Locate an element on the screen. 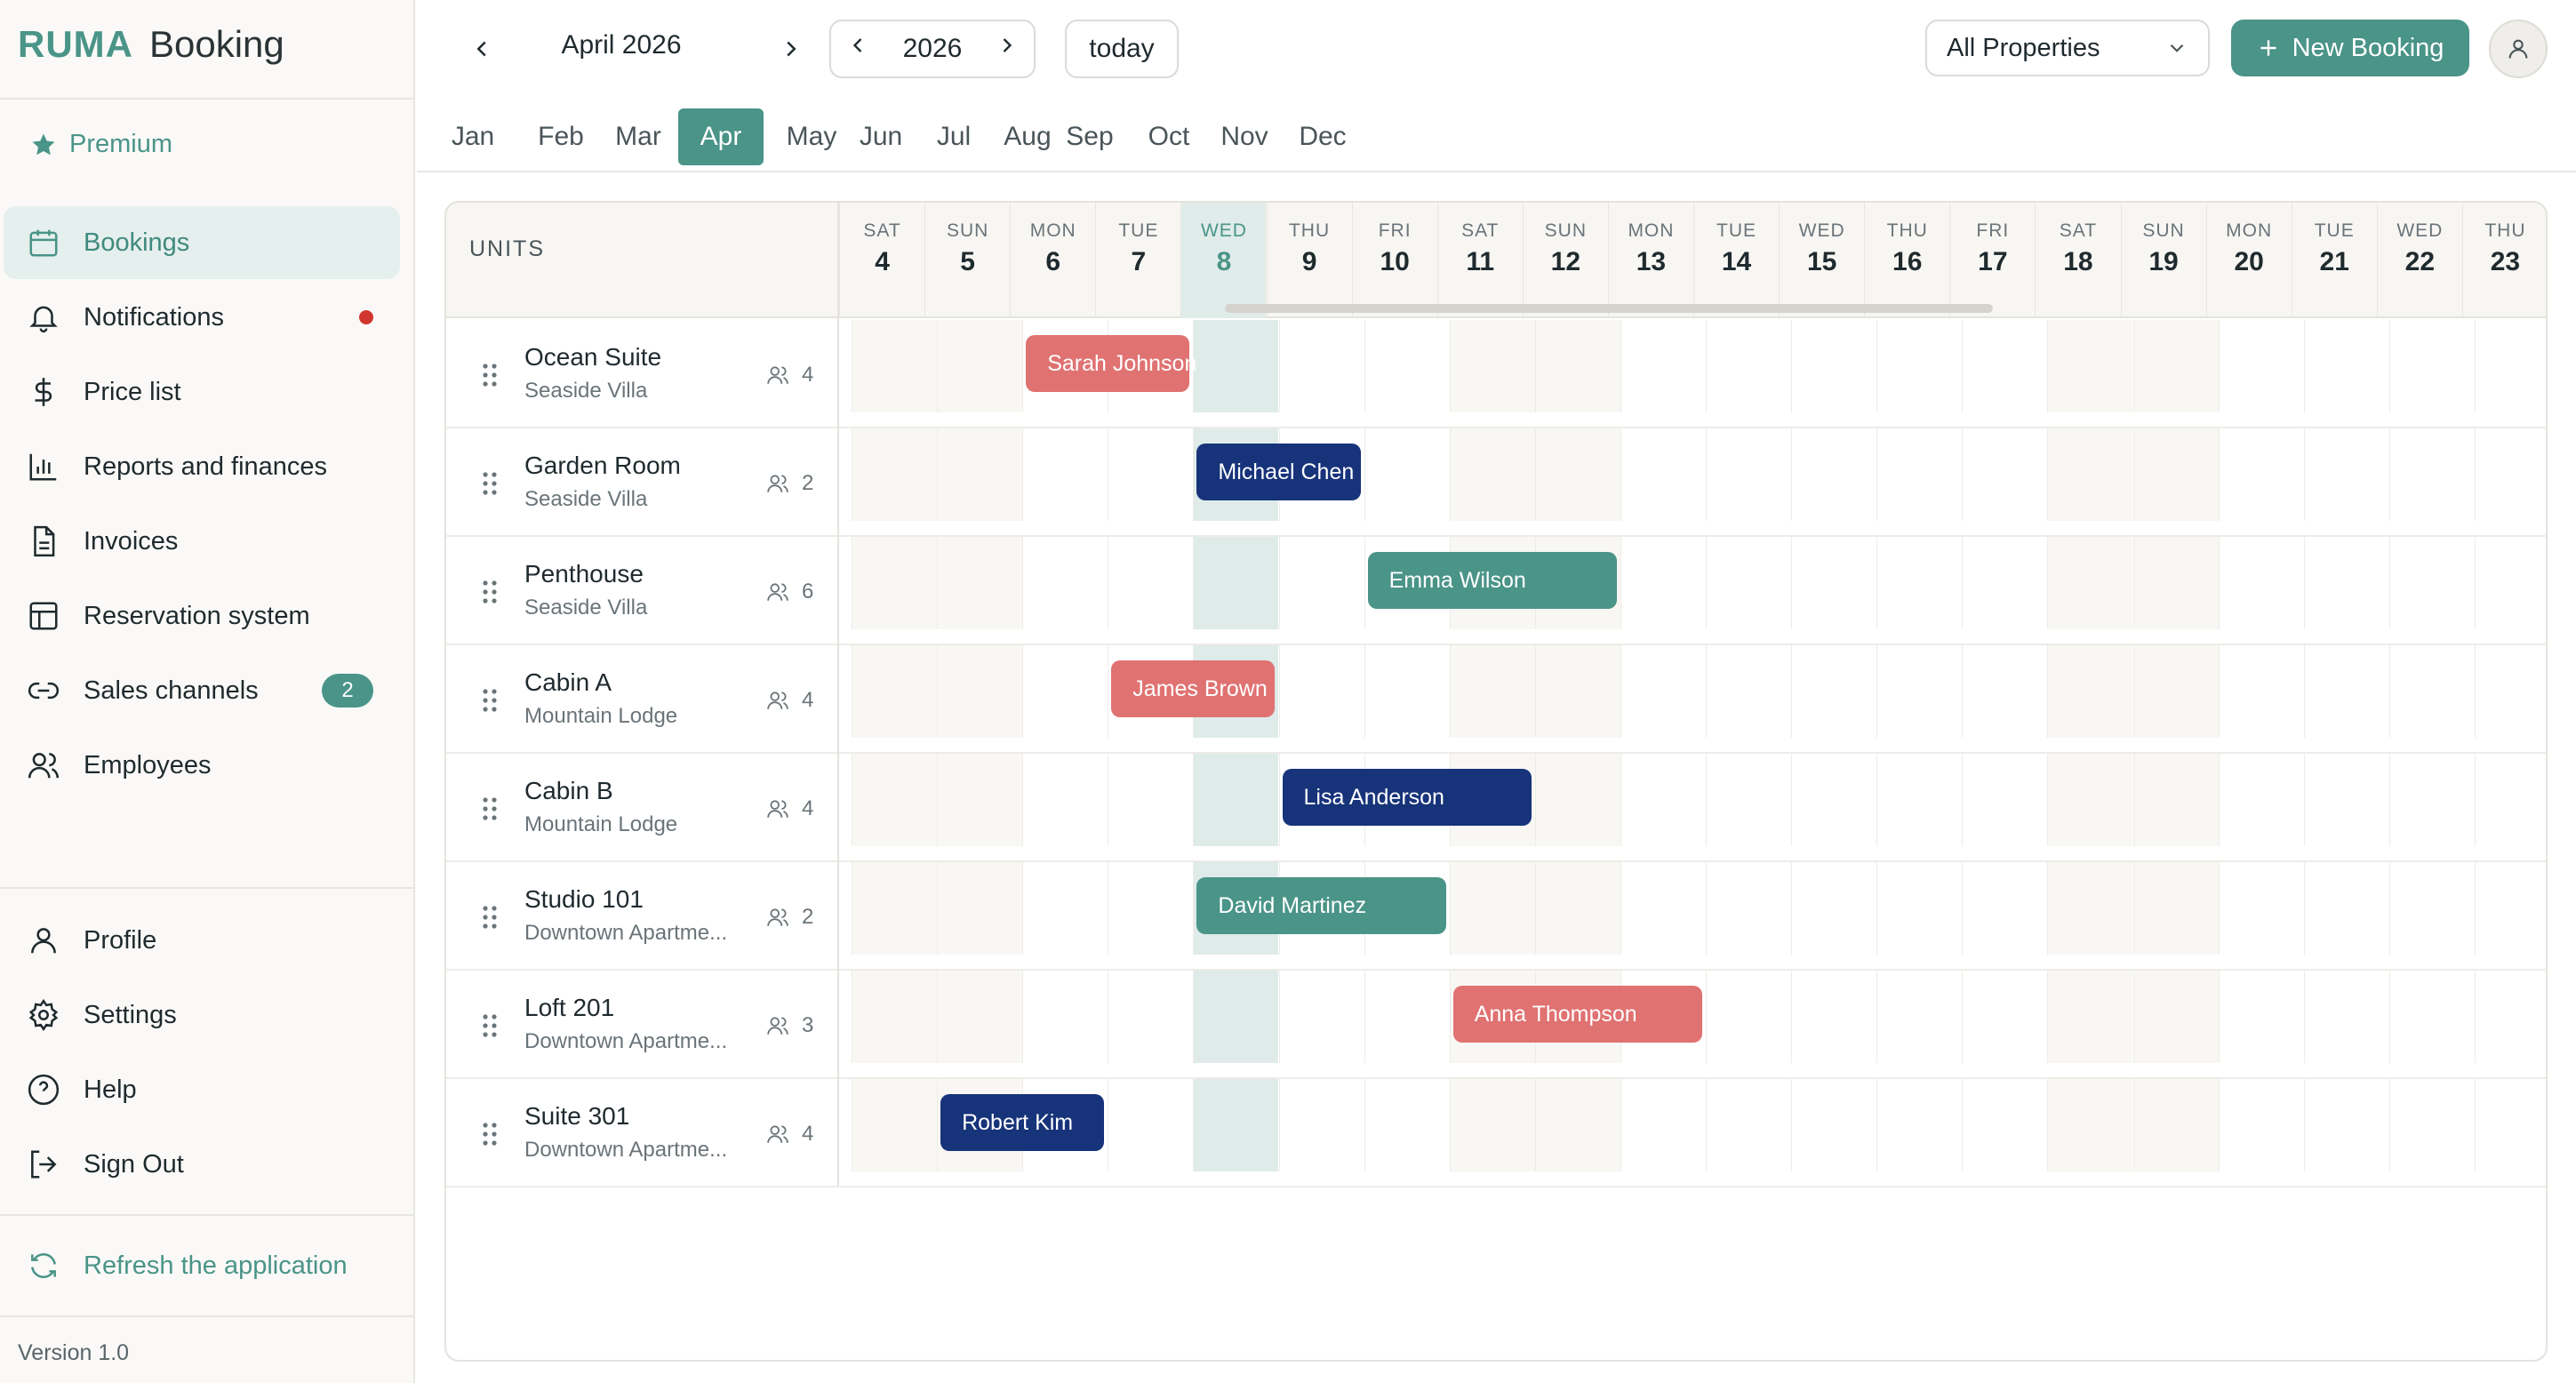 The height and width of the screenshot is (1383, 2576). tab-month-jul: Jul is located at coordinates (954, 137).